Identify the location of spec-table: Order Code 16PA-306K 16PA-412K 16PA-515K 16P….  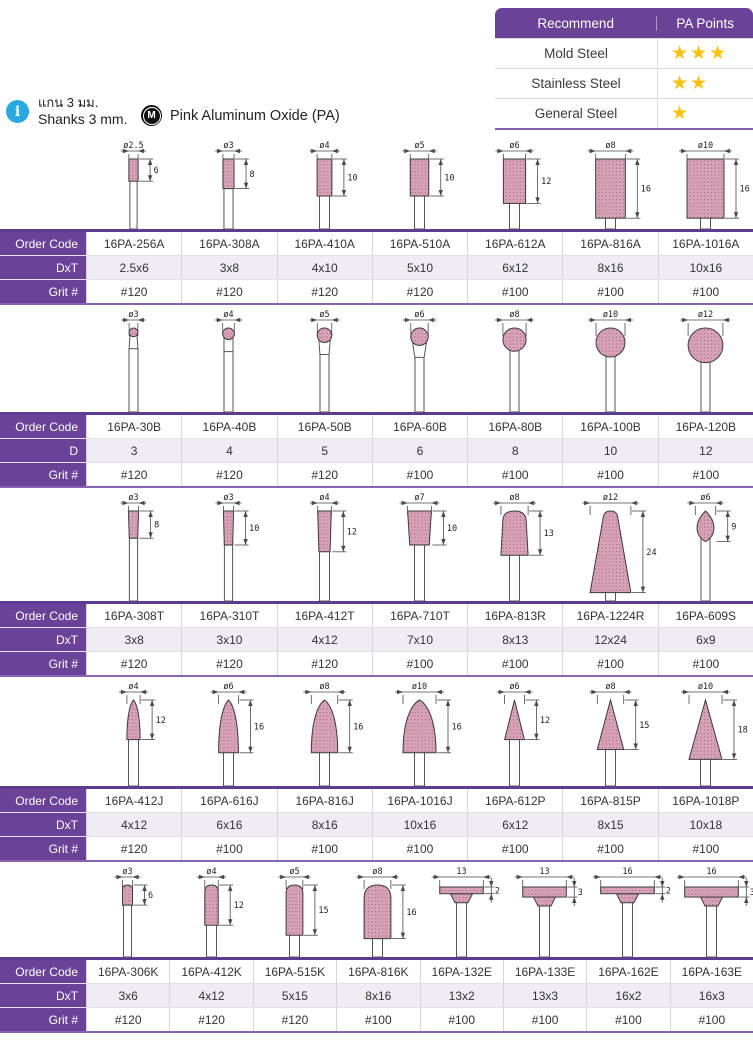
(376, 995).